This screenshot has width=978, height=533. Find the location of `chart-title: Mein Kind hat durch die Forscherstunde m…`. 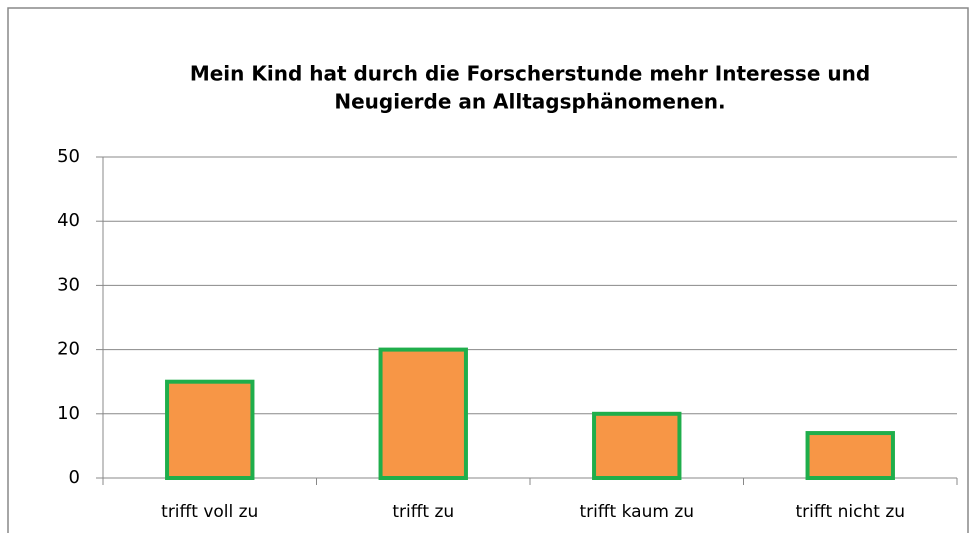

chart-title: Mein Kind hat durch die Forscherstunde m… is located at coordinates (530, 74).